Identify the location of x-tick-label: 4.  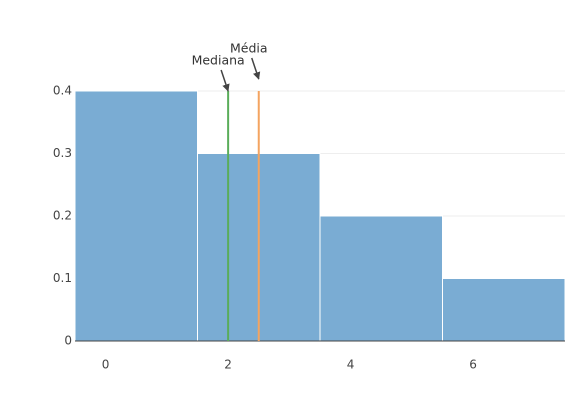
(351, 365).